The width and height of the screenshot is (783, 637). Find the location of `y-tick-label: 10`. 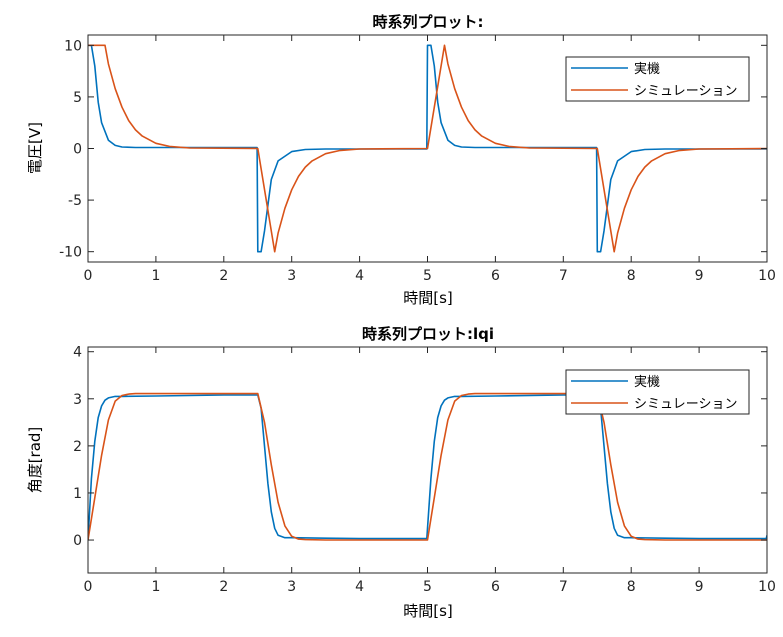

y-tick-label: 10 is located at coordinates (73, 46).